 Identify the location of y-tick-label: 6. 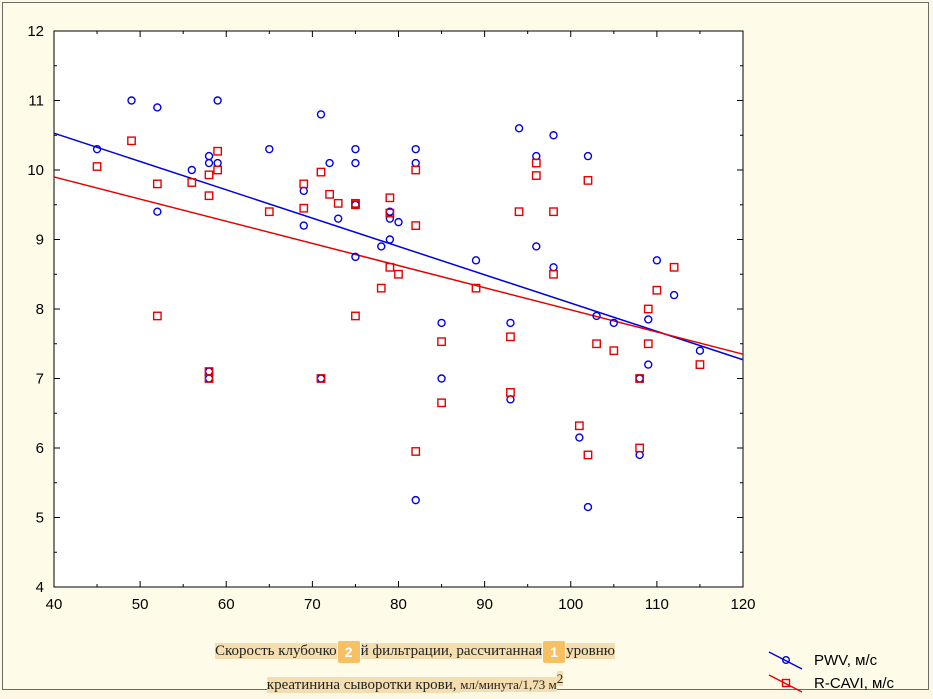
(40, 448).